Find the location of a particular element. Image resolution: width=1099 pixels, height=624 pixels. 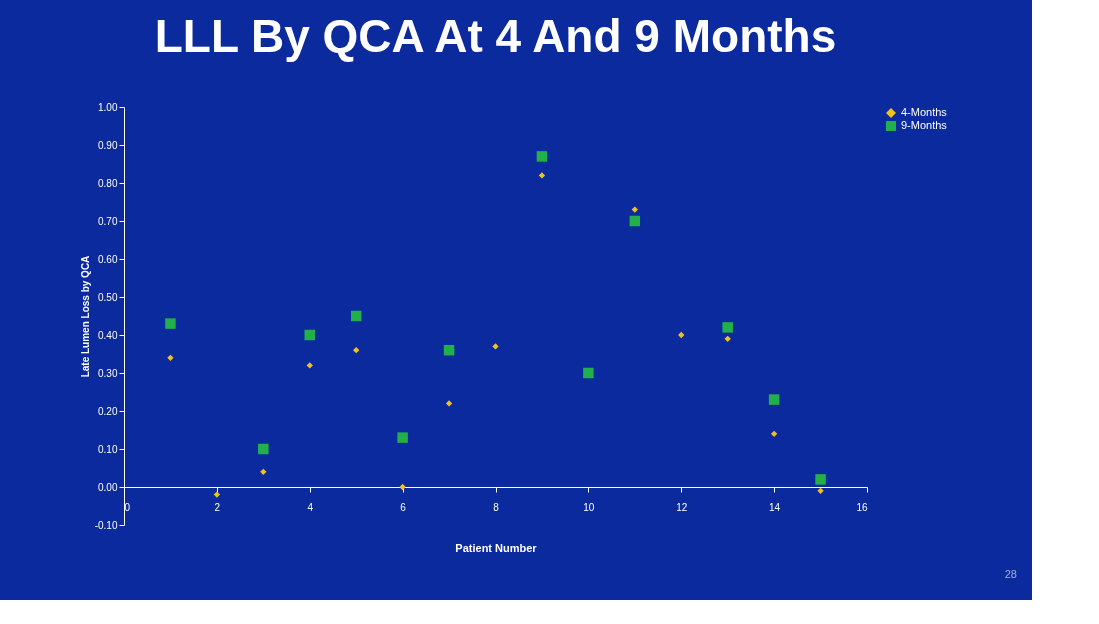

x-tick-label: 12 is located at coordinates (682, 507).